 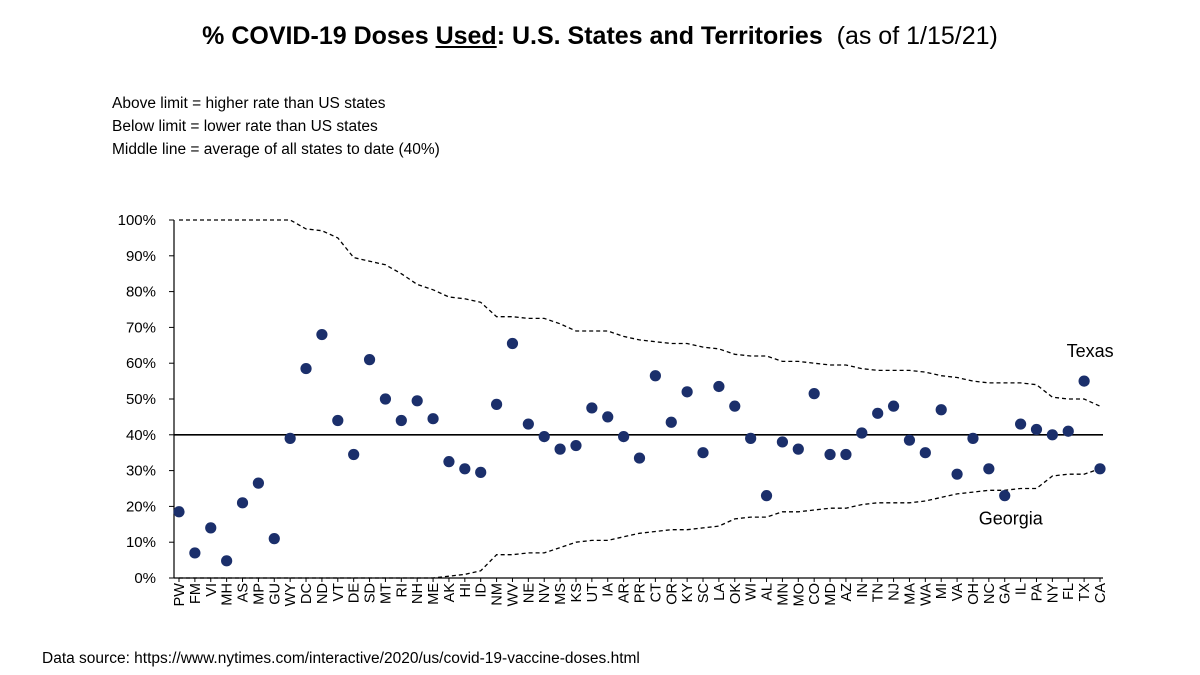 I want to click on data-point-as, so click(x=242, y=503).